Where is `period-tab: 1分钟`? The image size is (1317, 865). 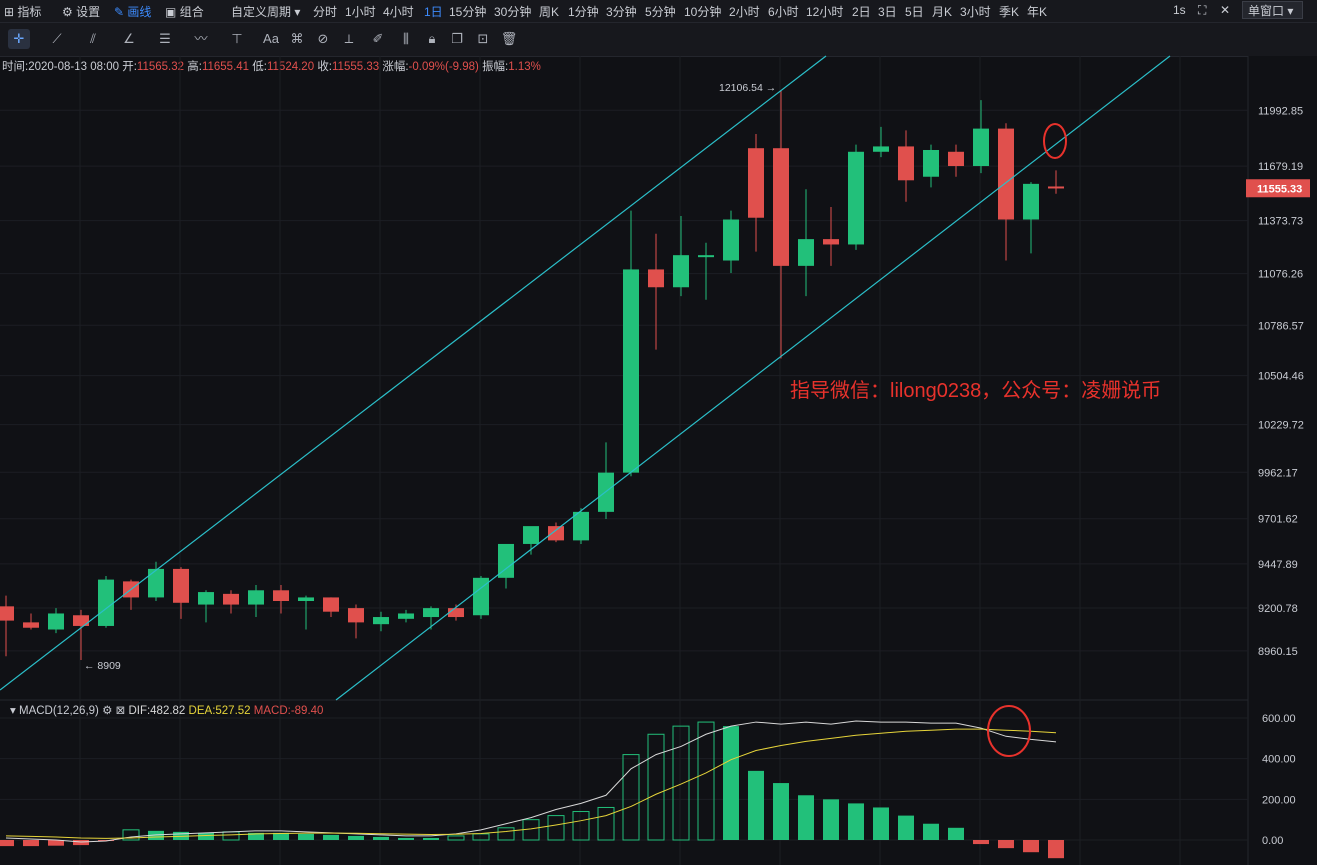 period-tab: 1分钟 is located at coordinates (583, 12).